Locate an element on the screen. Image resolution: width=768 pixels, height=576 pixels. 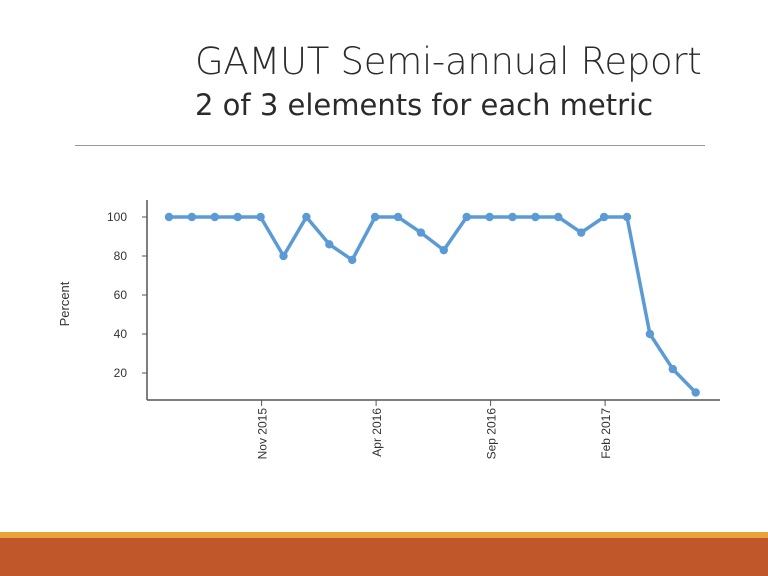
slide-title: GAMUT Semi-annual Report is located at coordinates (448, 61).